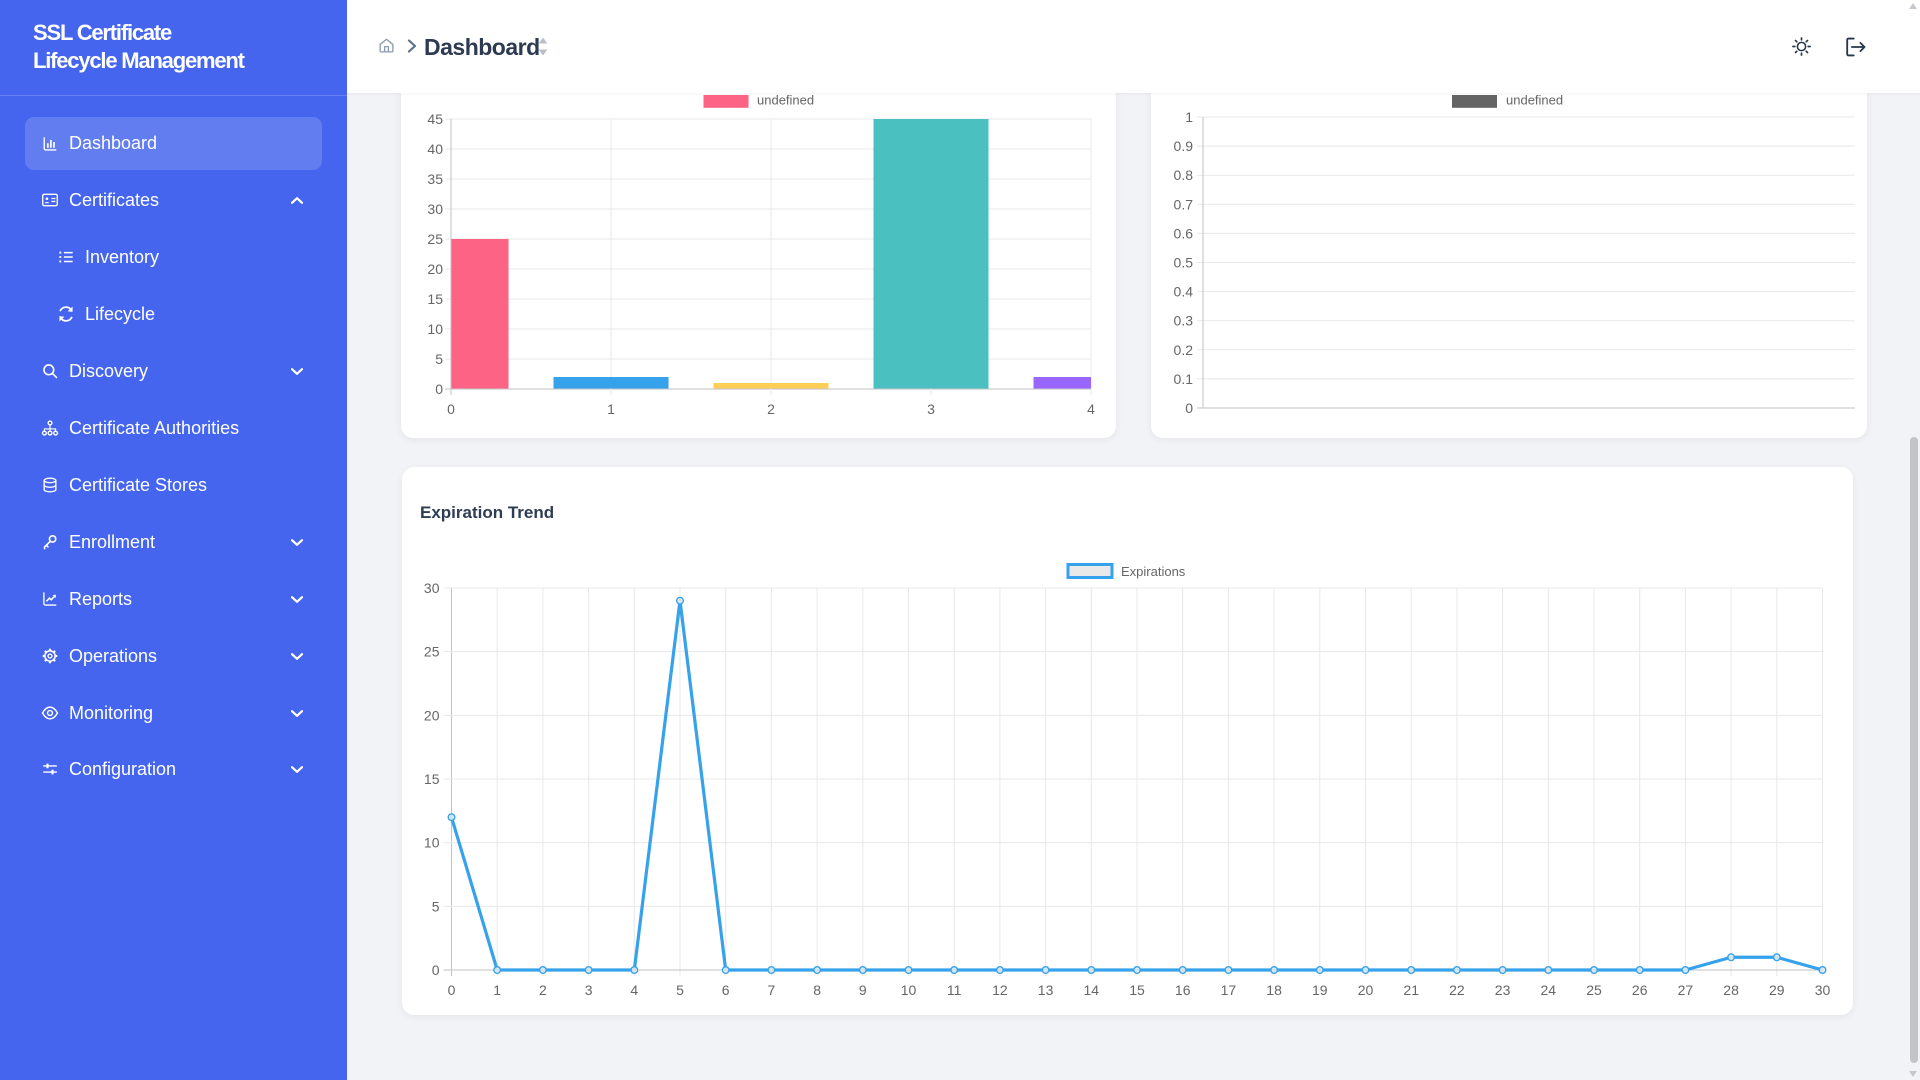 Image resolution: width=1920 pixels, height=1080 pixels. I want to click on svg-text: 27, so click(1686, 990).